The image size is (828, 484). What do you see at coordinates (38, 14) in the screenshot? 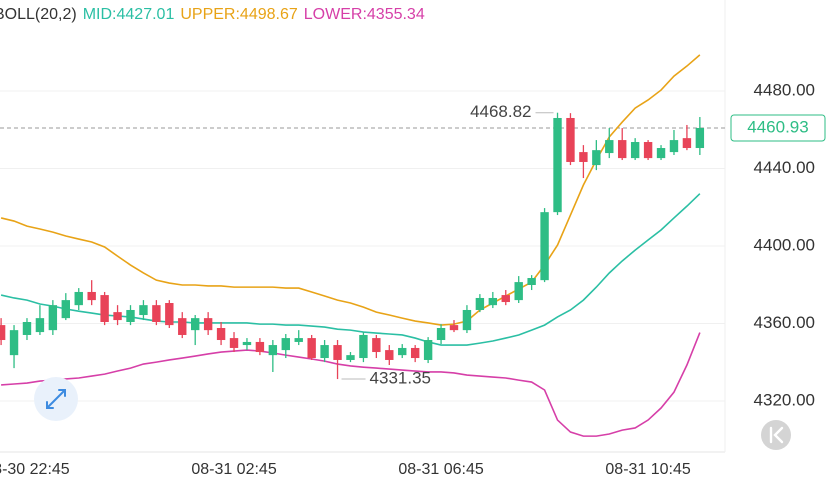
I see `legend-text: BOLL(20,2)` at bounding box center [38, 14].